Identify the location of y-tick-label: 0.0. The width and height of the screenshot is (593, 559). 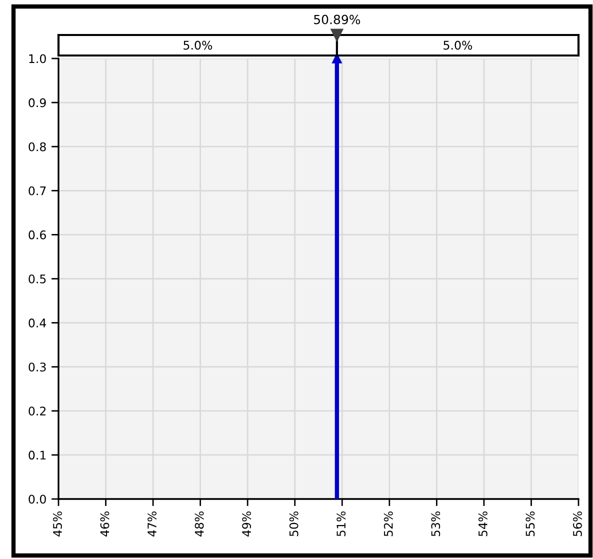
(37, 499).